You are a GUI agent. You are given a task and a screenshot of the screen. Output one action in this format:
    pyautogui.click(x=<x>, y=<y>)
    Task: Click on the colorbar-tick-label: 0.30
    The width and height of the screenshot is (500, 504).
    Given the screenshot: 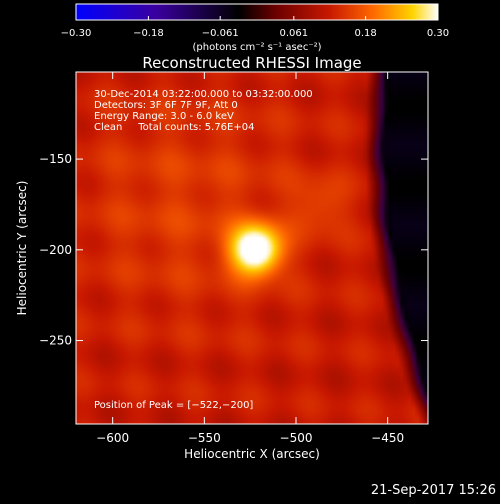 What is the action you would take?
    pyautogui.click(x=438, y=33)
    